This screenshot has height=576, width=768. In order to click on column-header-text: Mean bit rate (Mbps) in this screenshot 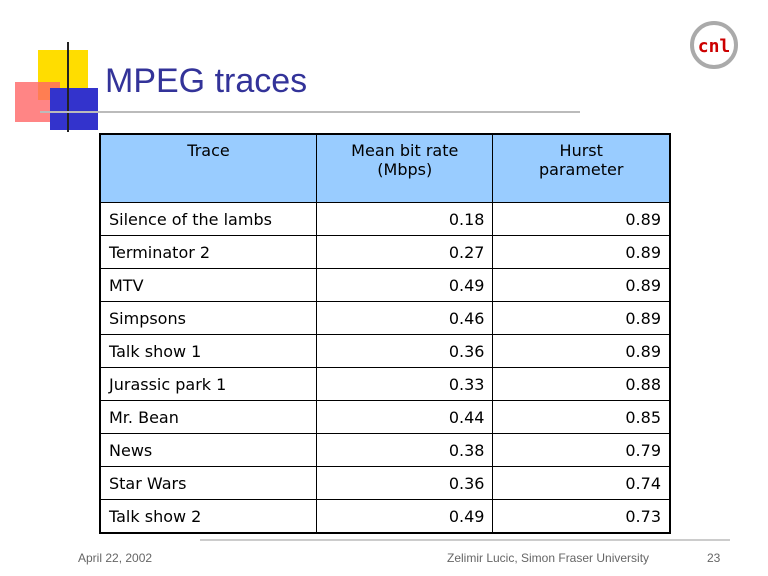, I will do `click(405, 160)`.